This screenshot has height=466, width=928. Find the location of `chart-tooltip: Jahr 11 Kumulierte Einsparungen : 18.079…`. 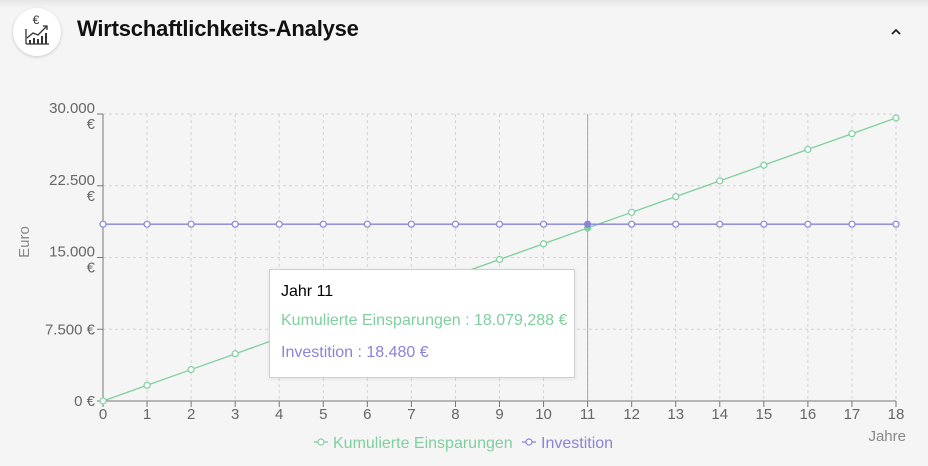

chart-tooltip: Jahr 11 Kumulierte Einsparungen : 18.079… is located at coordinates (422, 323).